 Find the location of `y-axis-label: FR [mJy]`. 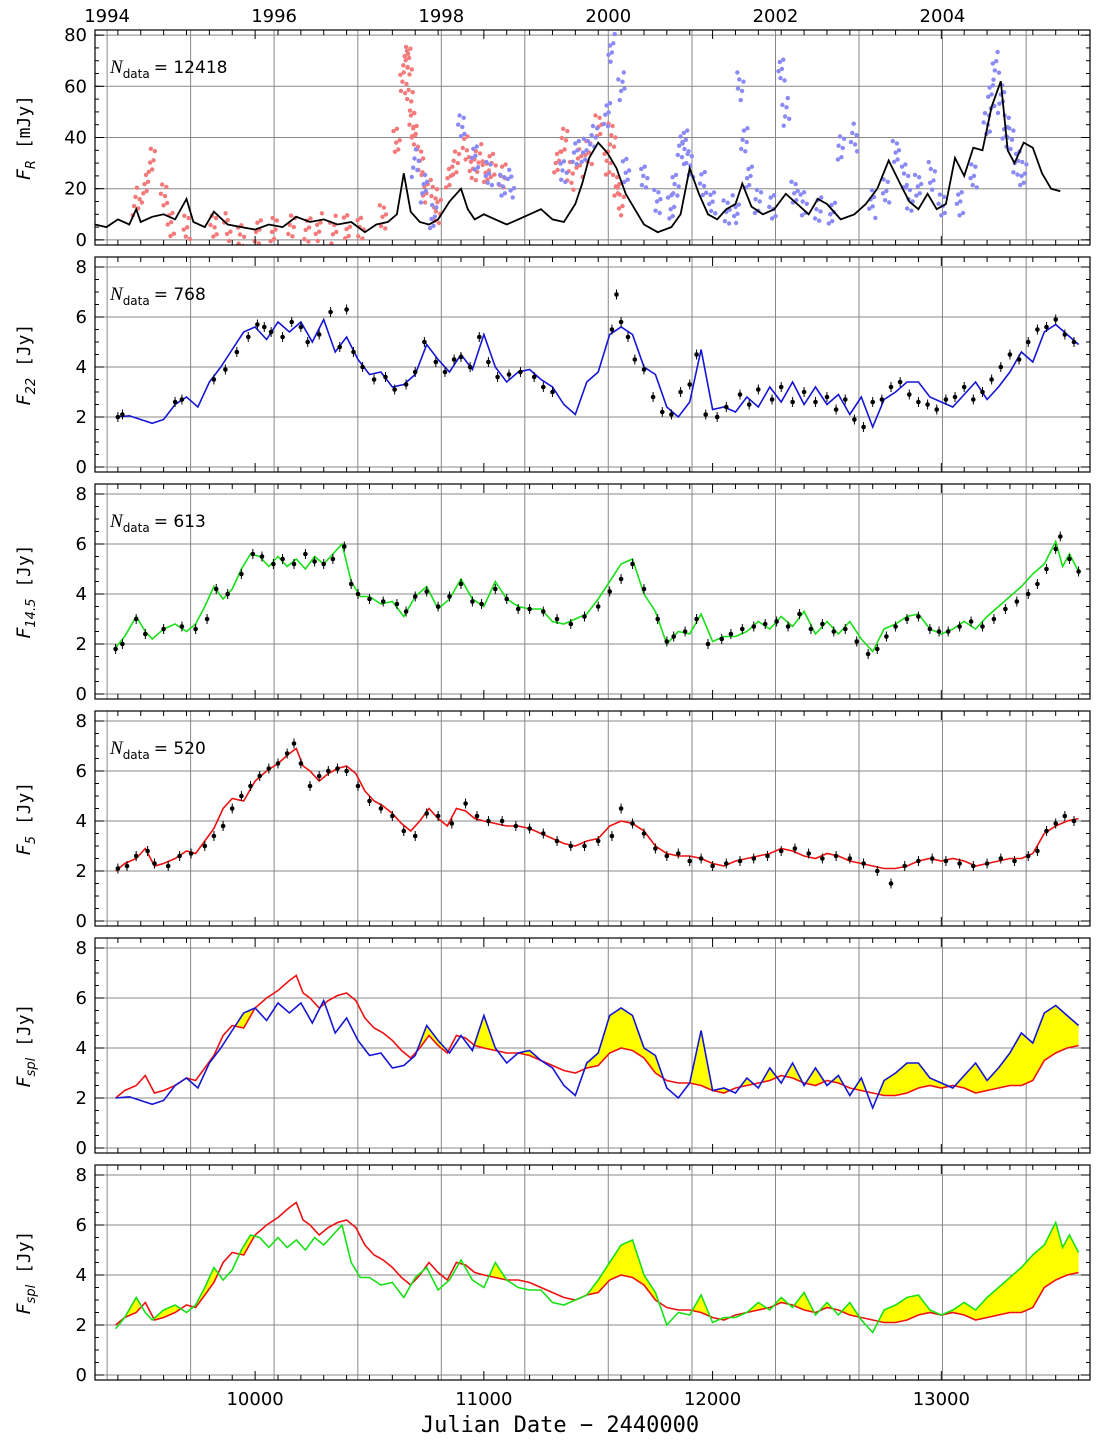

y-axis-label: FR [mJy] is located at coordinates (26, 137).